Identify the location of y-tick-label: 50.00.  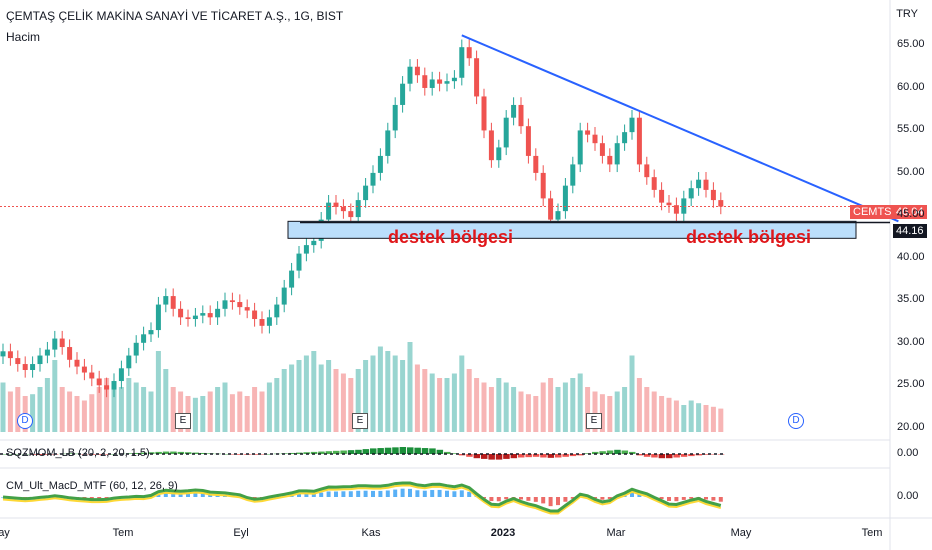
(911, 171).